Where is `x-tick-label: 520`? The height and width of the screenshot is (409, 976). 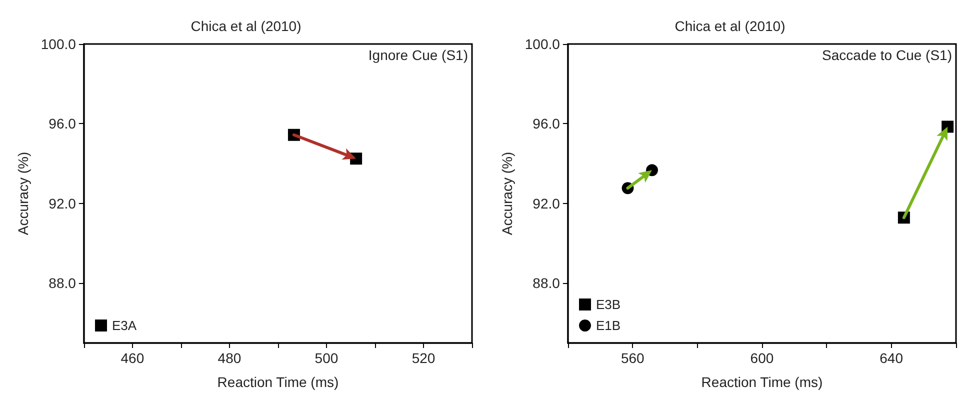 x-tick-label: 520 is located at coordinates (424, 358).